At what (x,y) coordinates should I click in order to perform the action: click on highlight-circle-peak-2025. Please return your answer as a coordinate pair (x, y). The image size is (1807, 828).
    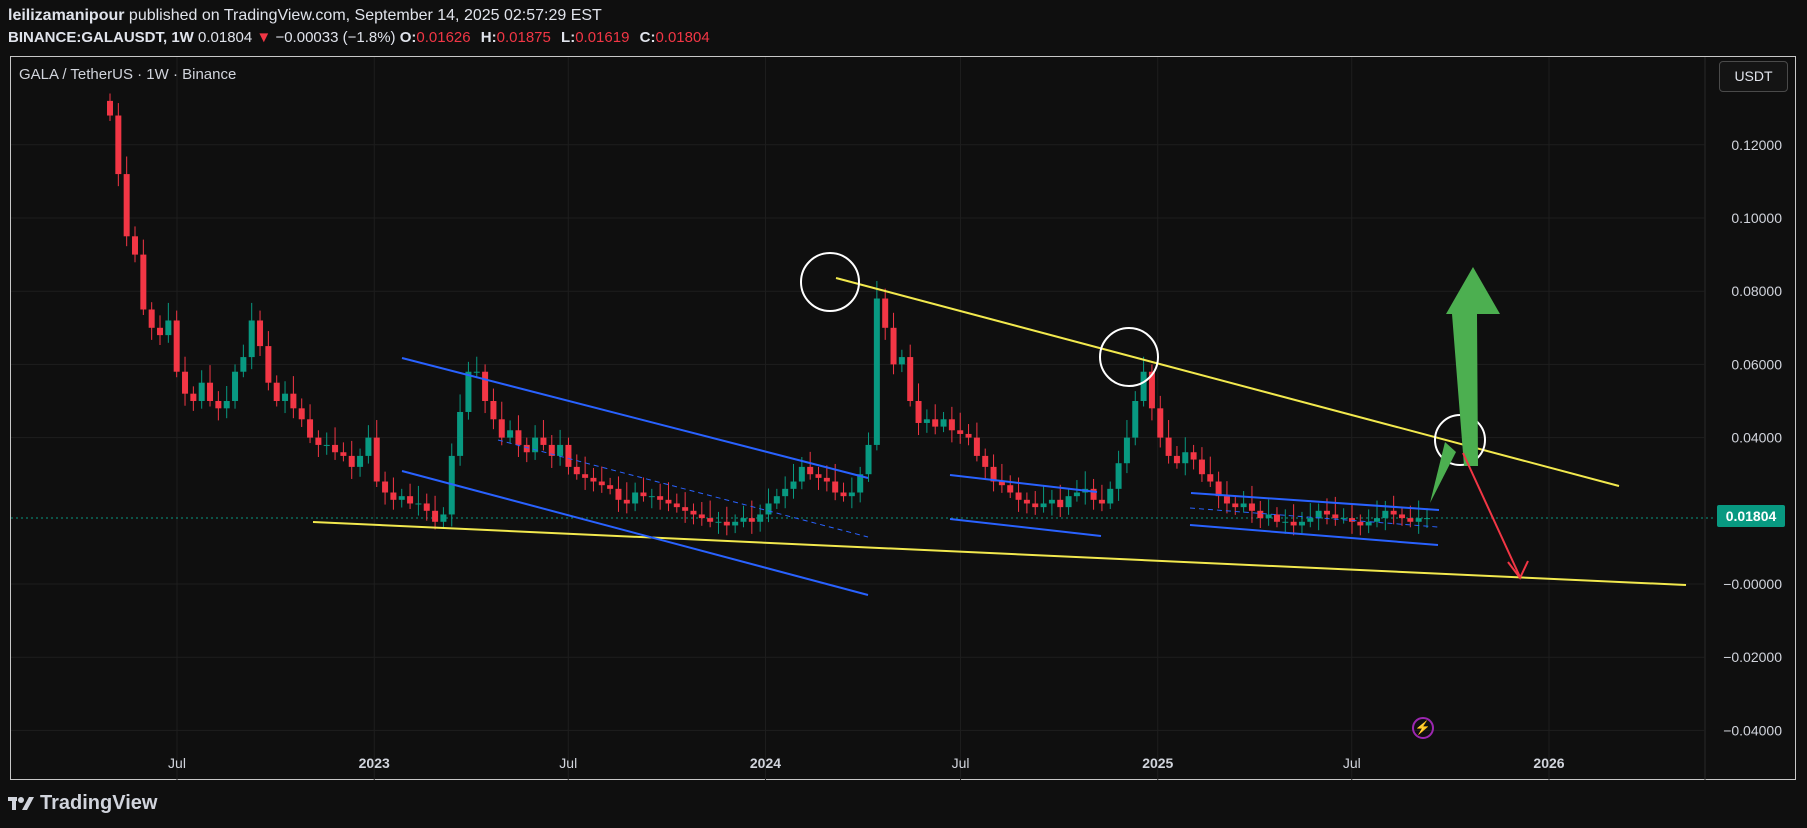
    Looking at the image, I should click on (1129, 357).